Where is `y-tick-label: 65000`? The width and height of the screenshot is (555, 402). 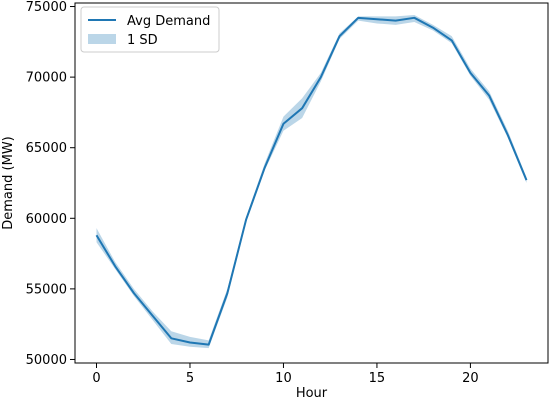 y-tick-label: 65000 is located at coordinates (46, 148).